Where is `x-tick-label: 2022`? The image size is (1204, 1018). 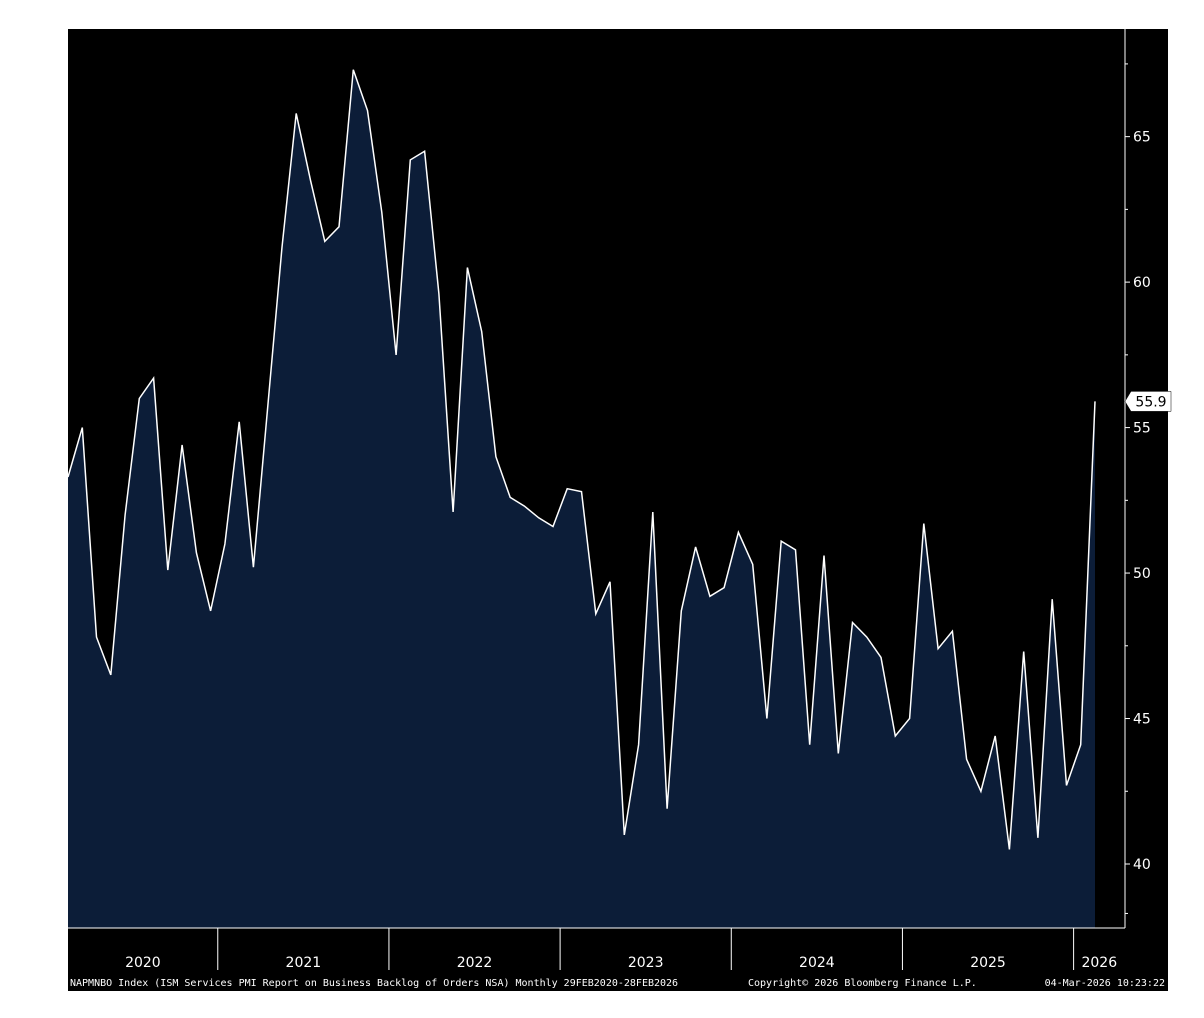 x-tick-label: 2022 is located at coordinates (475, 963).